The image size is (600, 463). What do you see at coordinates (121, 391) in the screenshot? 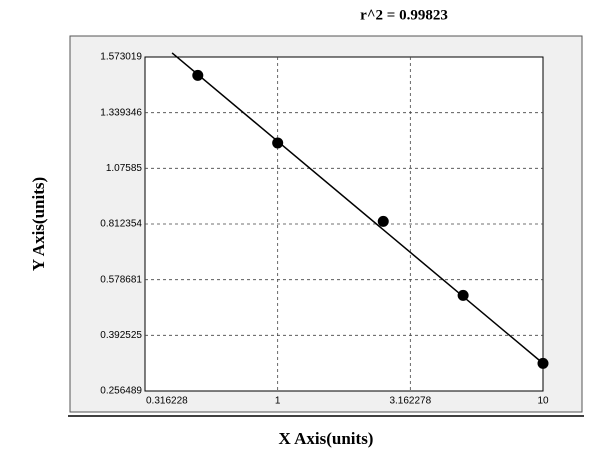
I see `y-tick-label: 0.256489` at bounding box center [121, 391].